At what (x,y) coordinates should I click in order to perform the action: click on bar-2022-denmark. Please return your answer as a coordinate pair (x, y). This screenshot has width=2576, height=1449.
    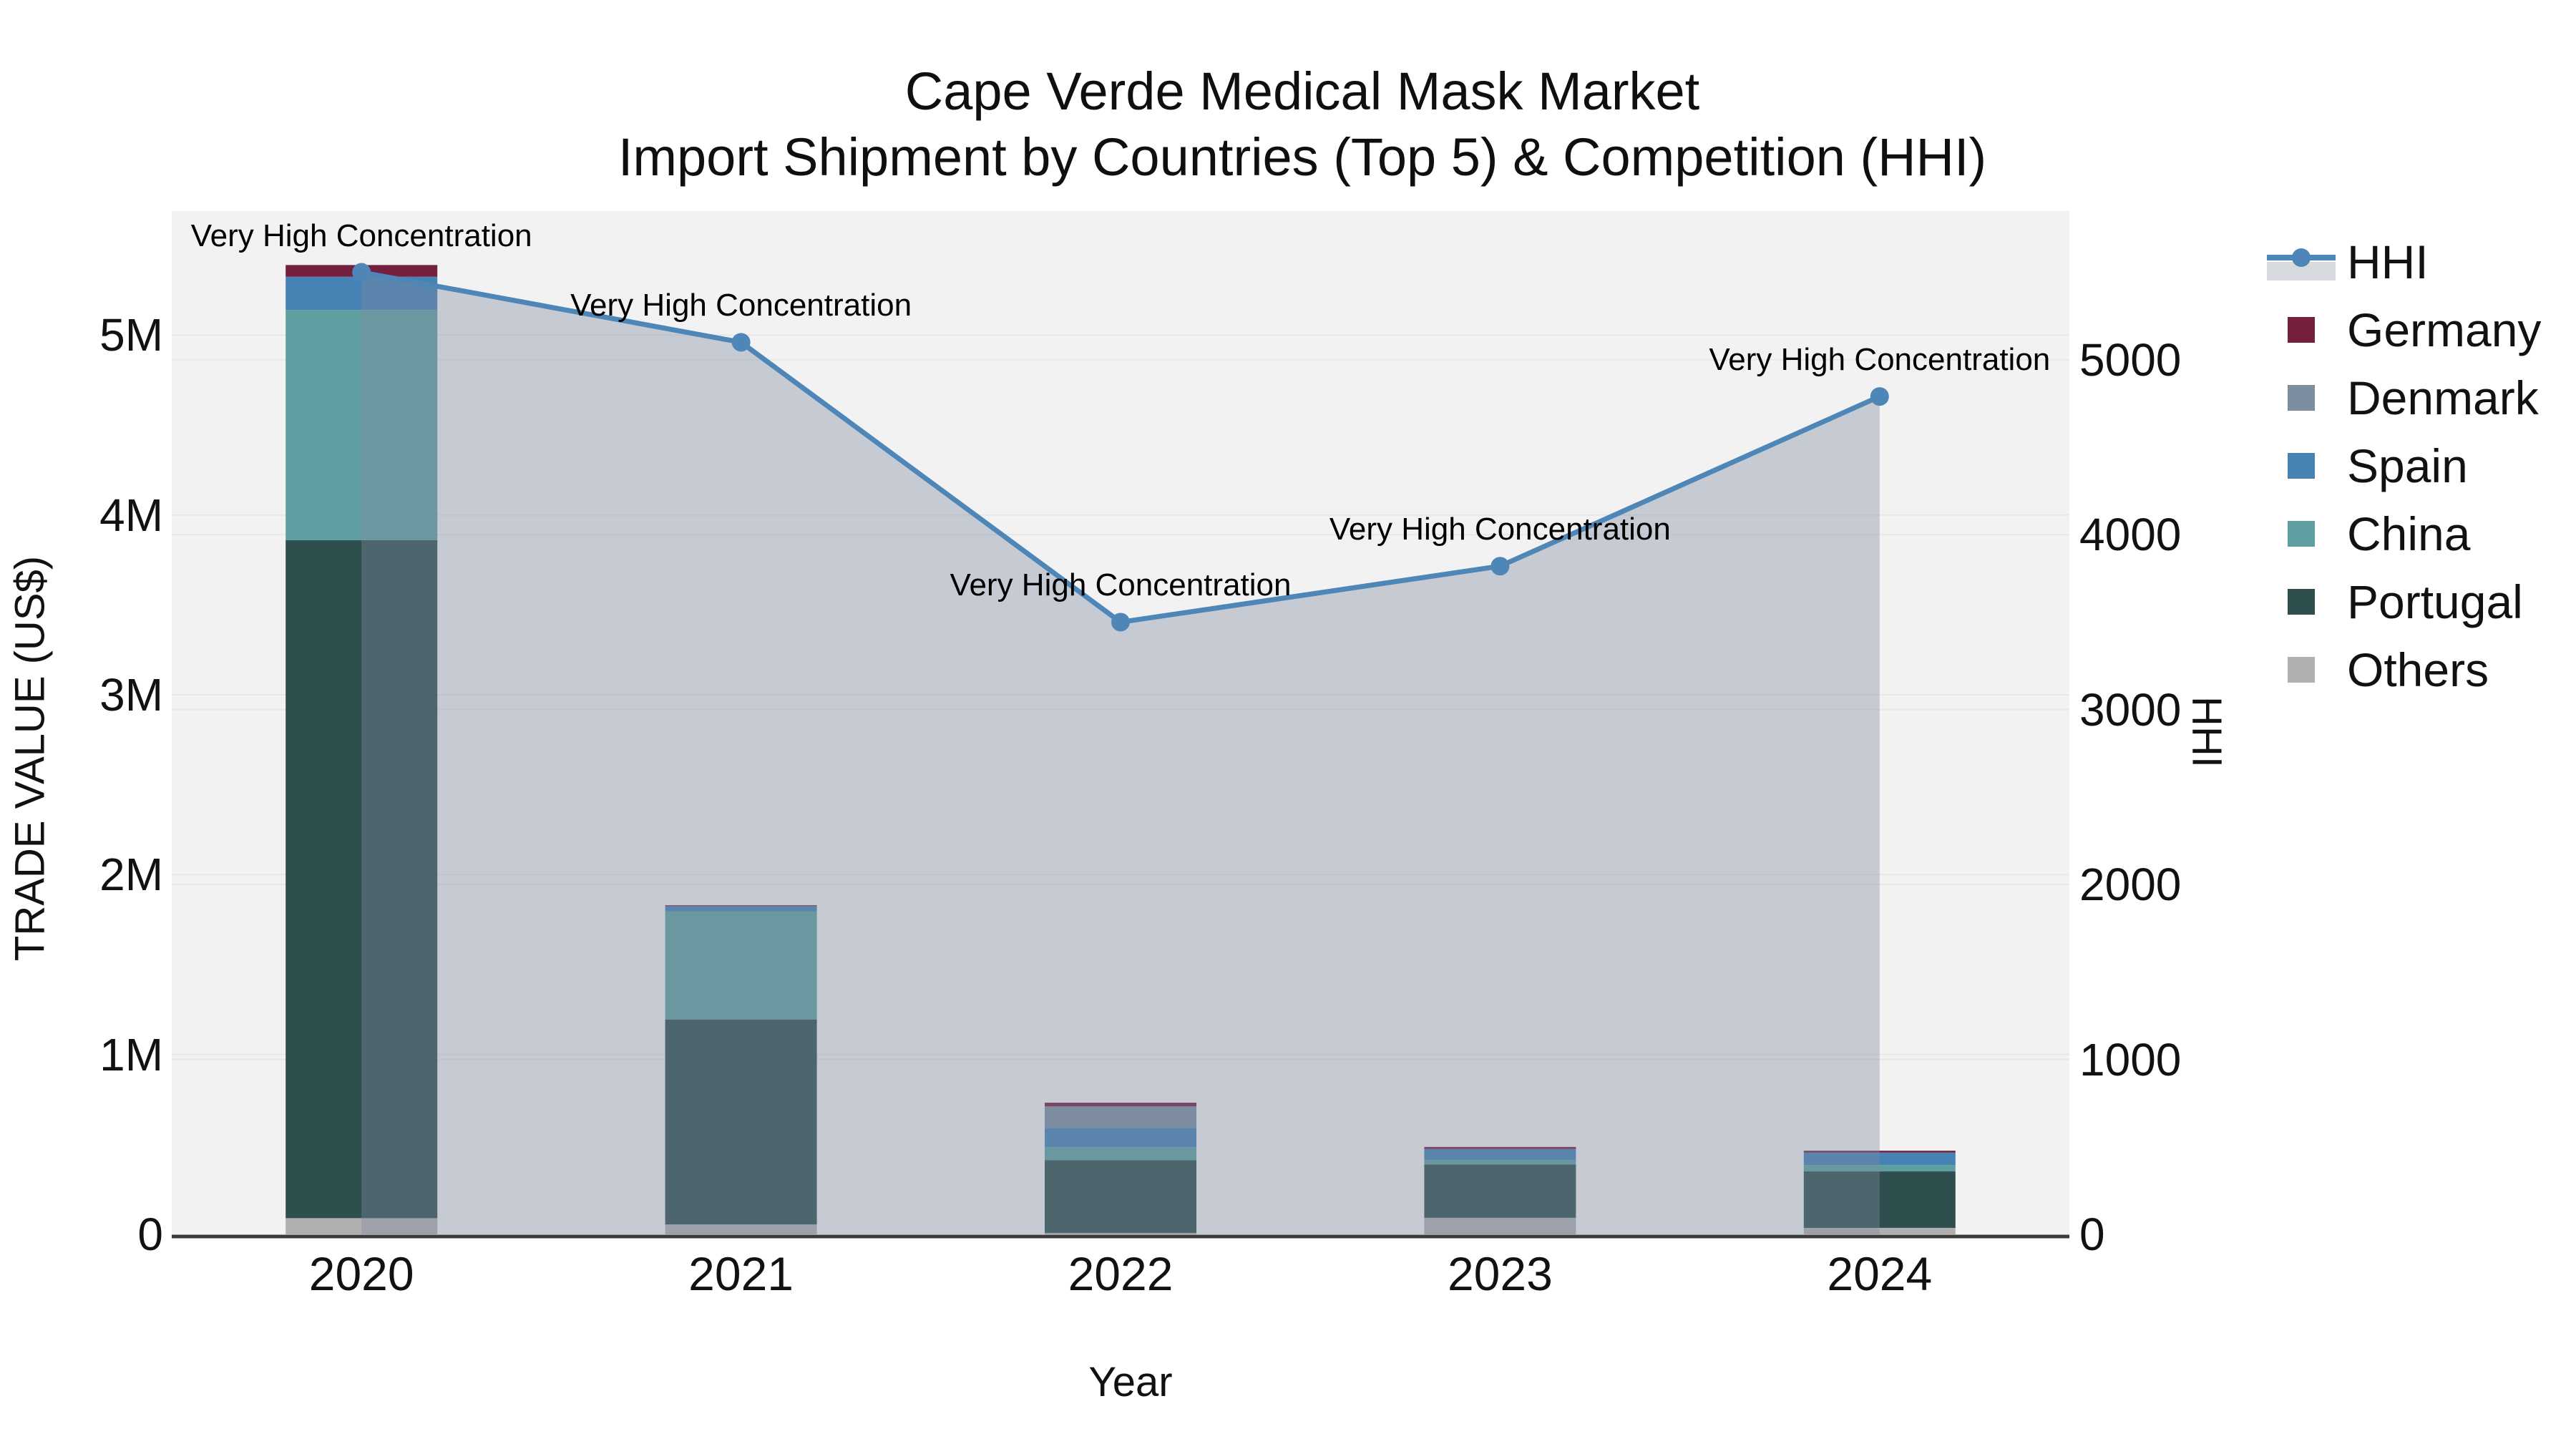
    Looking at the image, I should click on (1120, 1117).